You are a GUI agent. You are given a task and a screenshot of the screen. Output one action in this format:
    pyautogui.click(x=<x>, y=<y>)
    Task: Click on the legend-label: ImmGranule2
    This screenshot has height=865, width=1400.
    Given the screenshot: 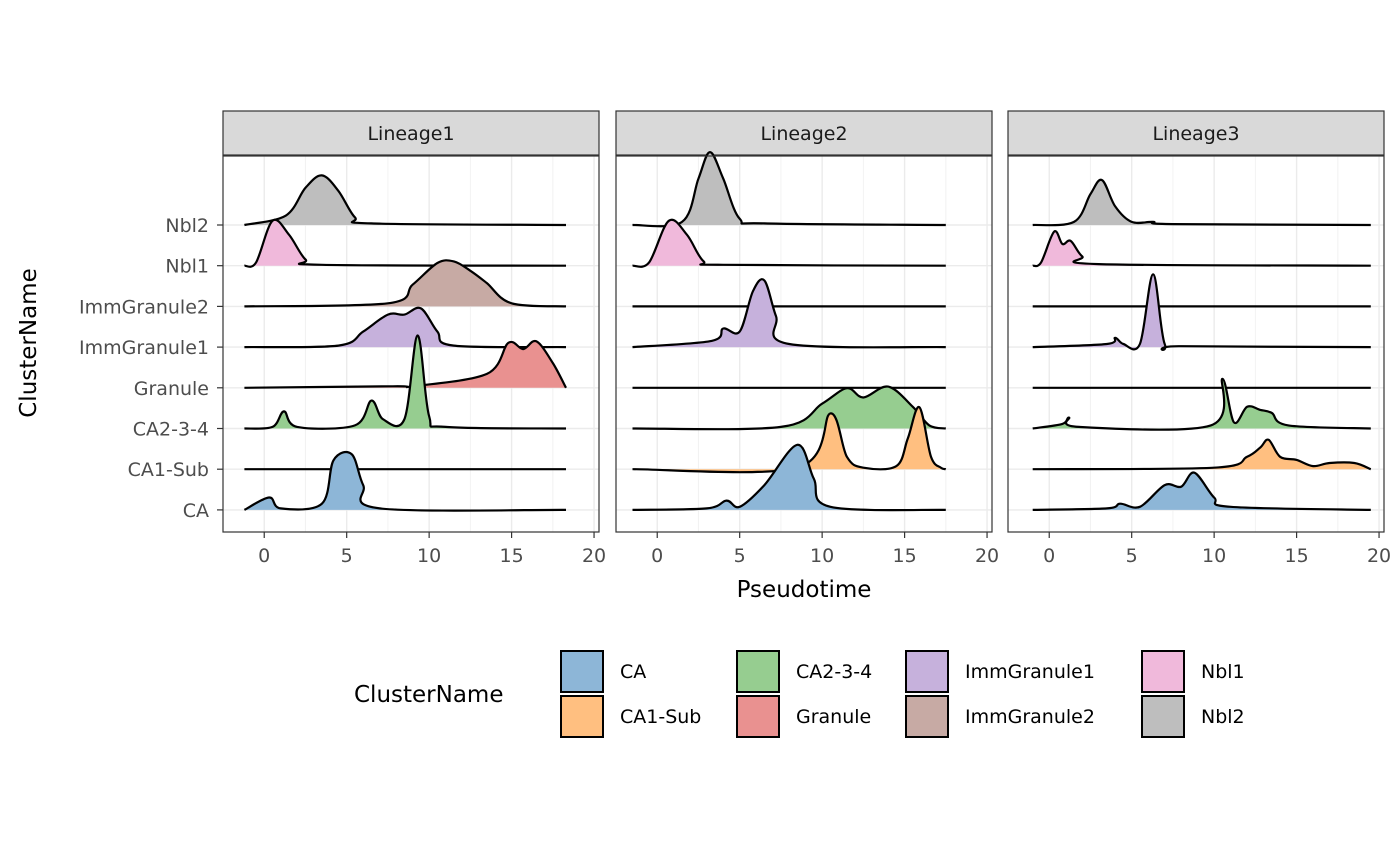 What is the action you would take?
    pyautogui.click(x=1030, y=717)
    